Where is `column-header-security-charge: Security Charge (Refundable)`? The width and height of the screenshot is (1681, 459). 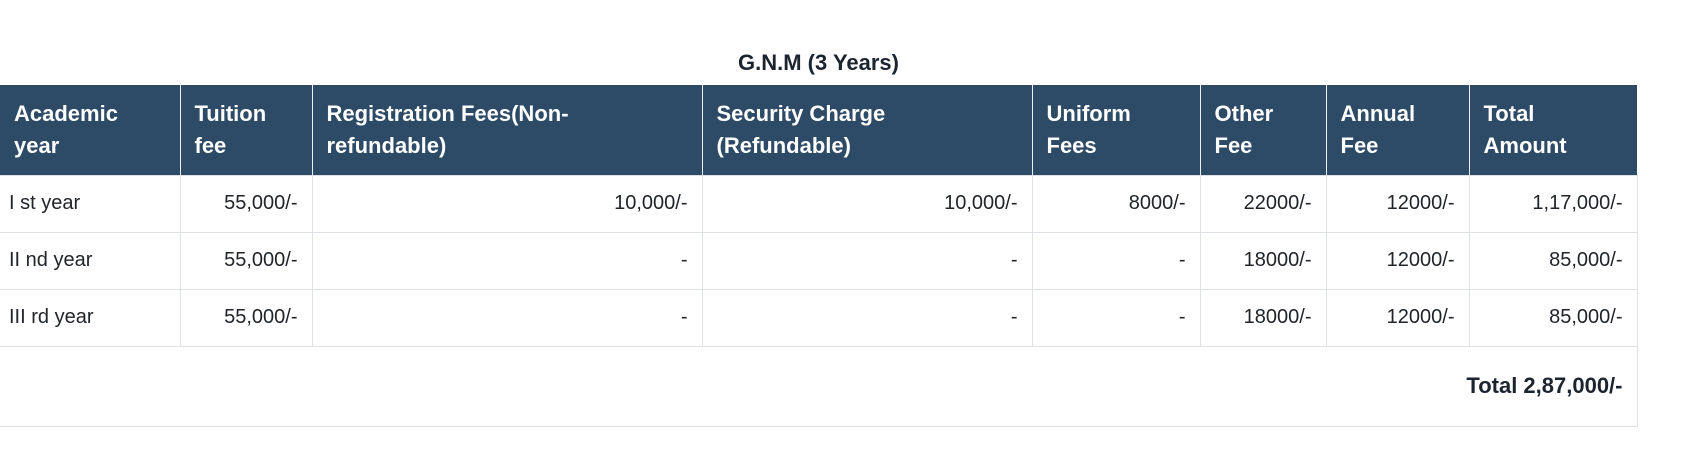
column-header-security-charge: Security Charge (Refundable) is located at coordinates (866, 130).